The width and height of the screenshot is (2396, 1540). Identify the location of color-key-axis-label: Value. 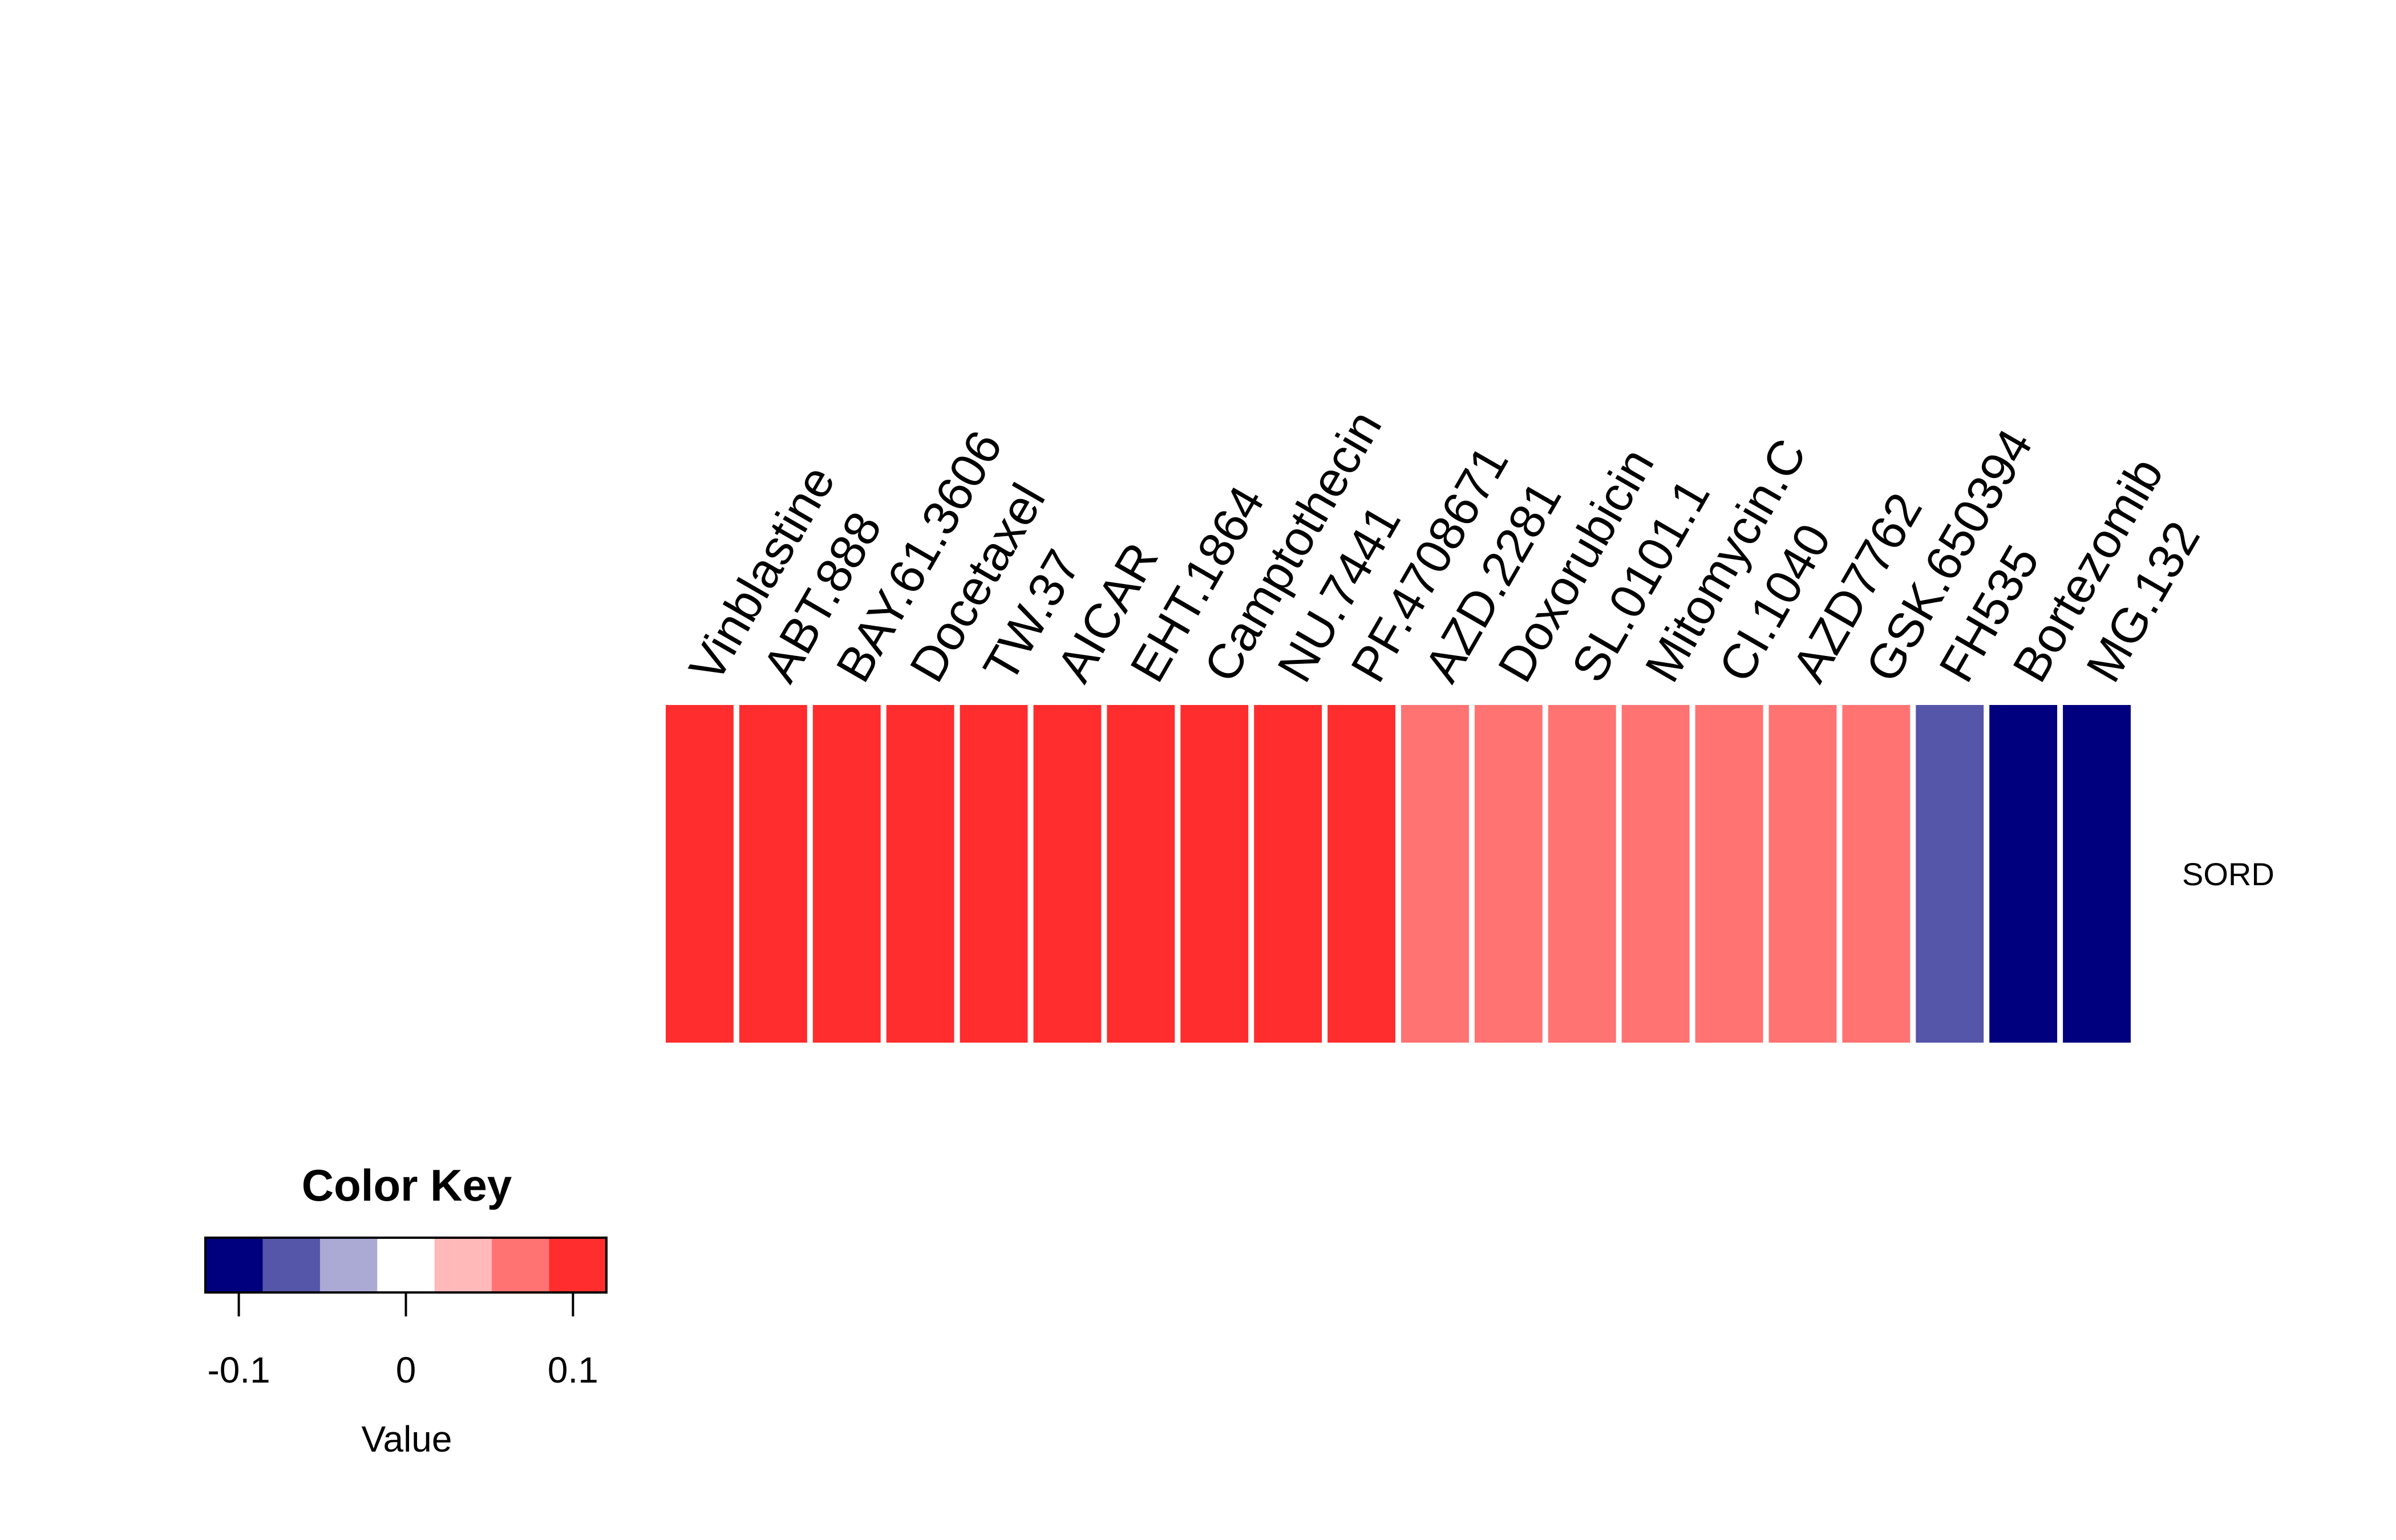
(407, 1440).